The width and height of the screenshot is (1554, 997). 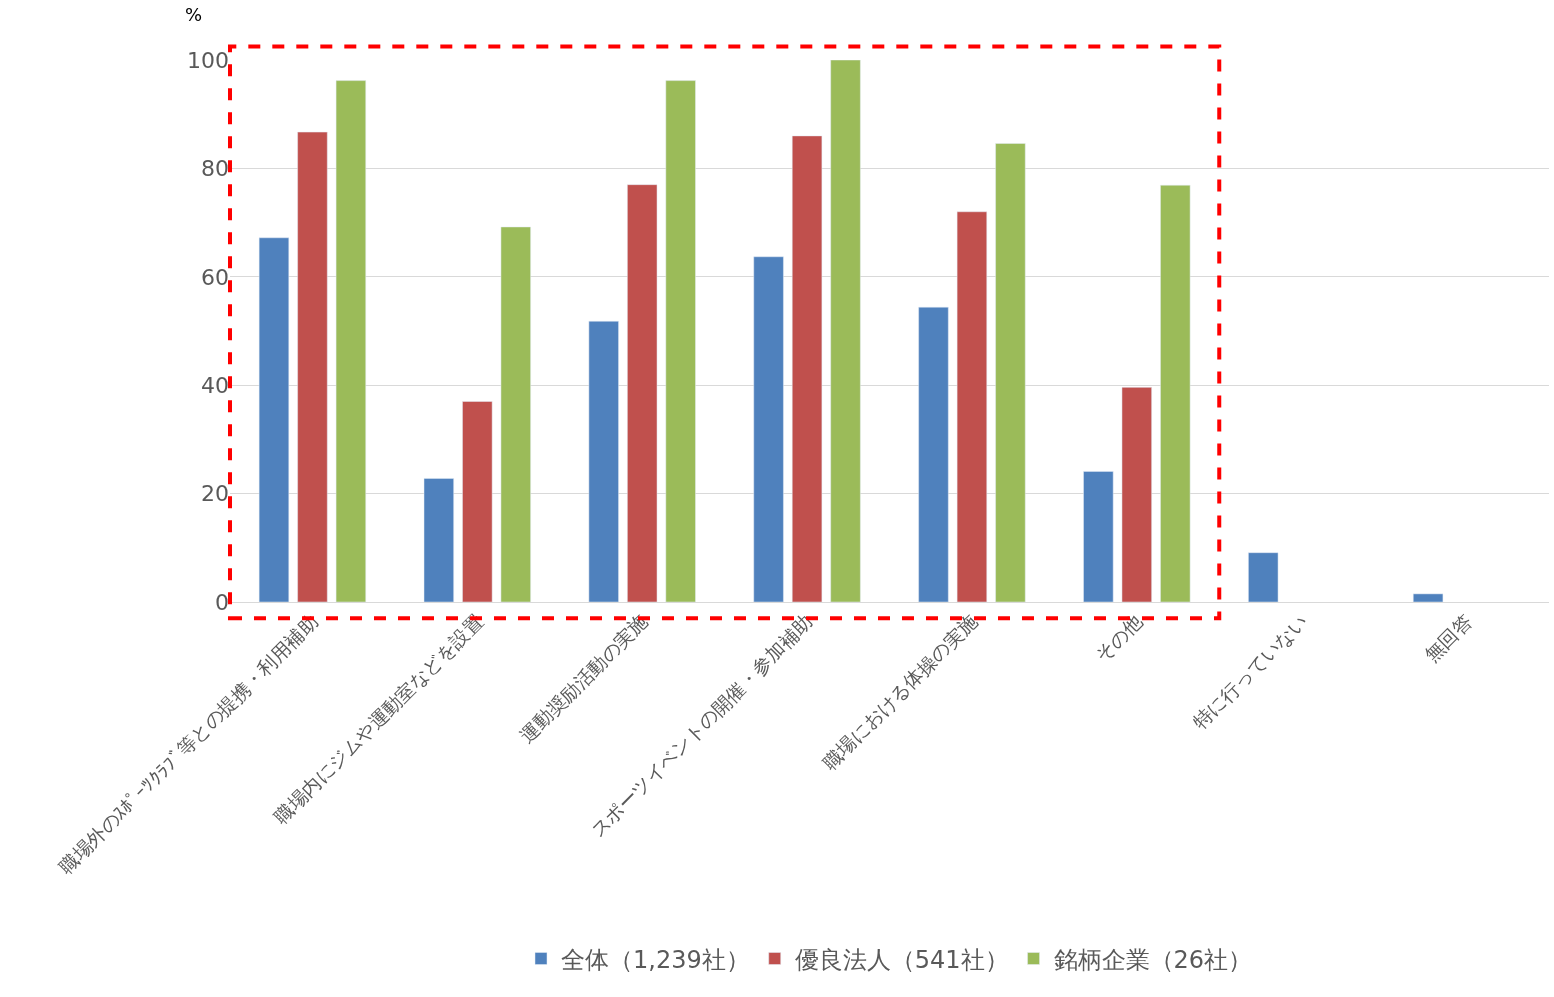 I want to click on y-tick-label: 100, so click(x=208, y=60).